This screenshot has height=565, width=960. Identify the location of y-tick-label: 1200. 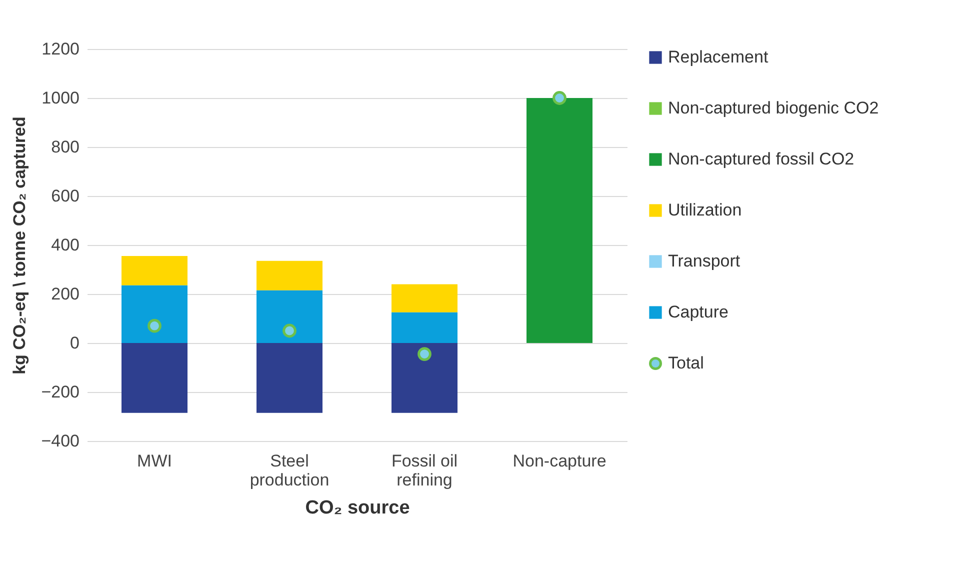
(61, 49).